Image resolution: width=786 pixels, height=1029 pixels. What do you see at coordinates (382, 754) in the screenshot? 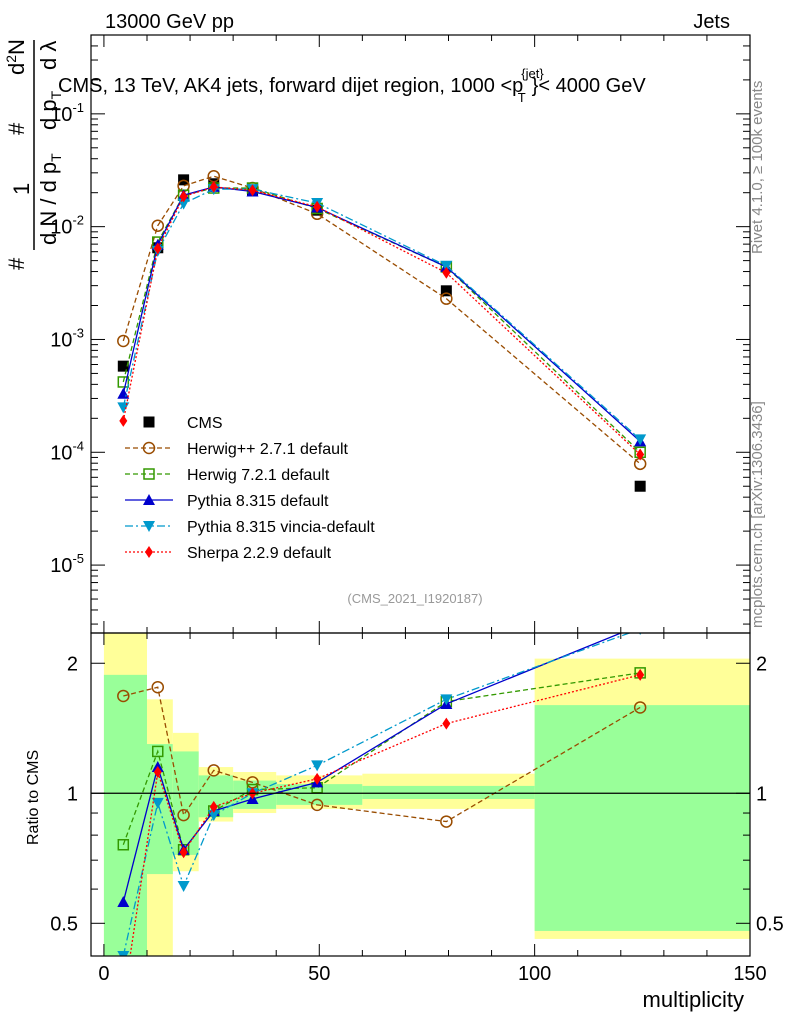
I see `ratio-line-herwig-2-7-1-default` at bounding box center [382, 754].